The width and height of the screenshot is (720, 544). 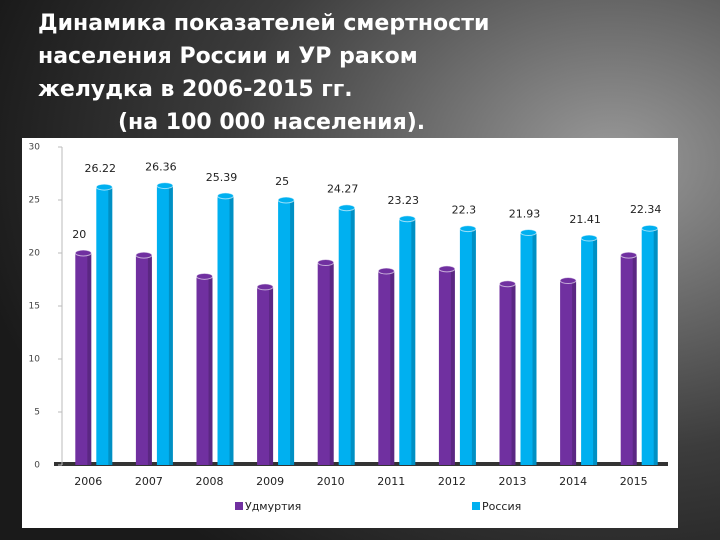 I want to click on x-tick-label: 2015, so click(x=634, y=481).